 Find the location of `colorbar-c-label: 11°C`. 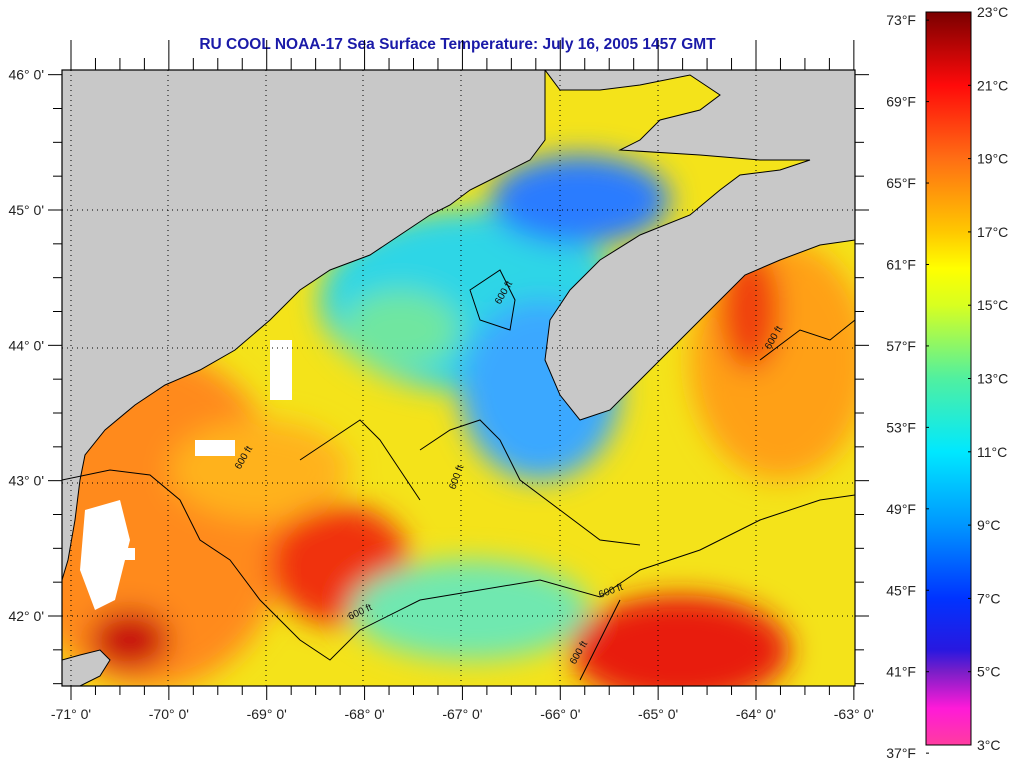

colorbar-c-label: 11°C is located at coordinates (992, 452).